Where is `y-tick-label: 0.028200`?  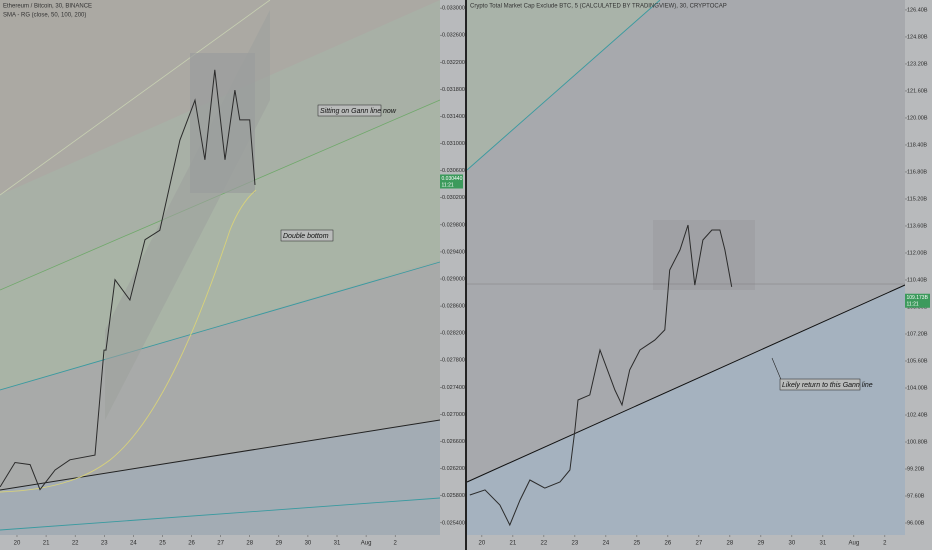 y-tick-label: 0.028200 is located at coordinates (453, 334).